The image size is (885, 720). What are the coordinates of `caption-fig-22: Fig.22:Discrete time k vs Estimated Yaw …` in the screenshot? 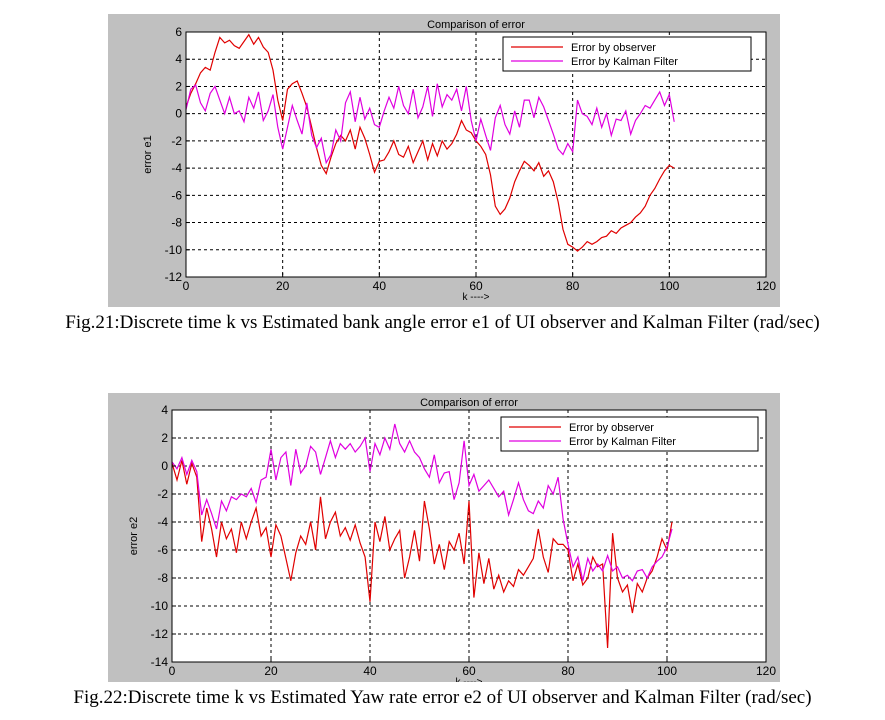 It's located at (442, 697).